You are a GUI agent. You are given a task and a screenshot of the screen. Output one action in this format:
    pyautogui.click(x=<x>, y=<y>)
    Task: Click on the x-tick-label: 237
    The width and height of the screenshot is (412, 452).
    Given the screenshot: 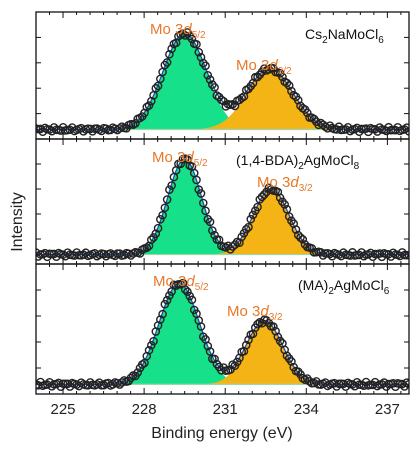 What is the action you would take?
    pyautogui.click(x=387, y=409)
    